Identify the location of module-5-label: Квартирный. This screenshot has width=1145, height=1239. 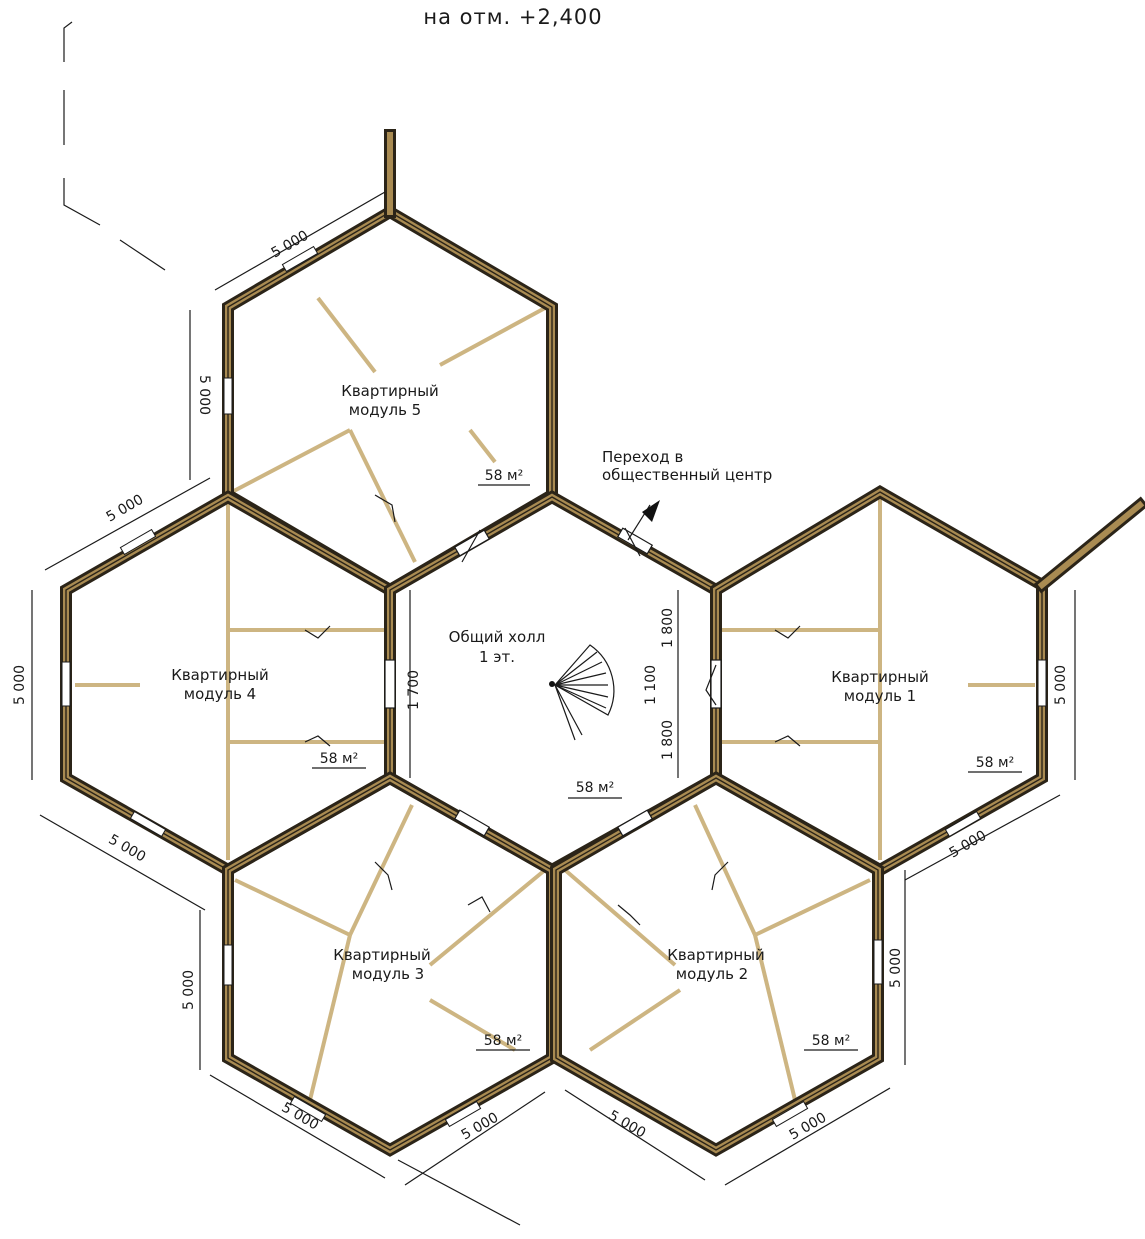
(390, 391).